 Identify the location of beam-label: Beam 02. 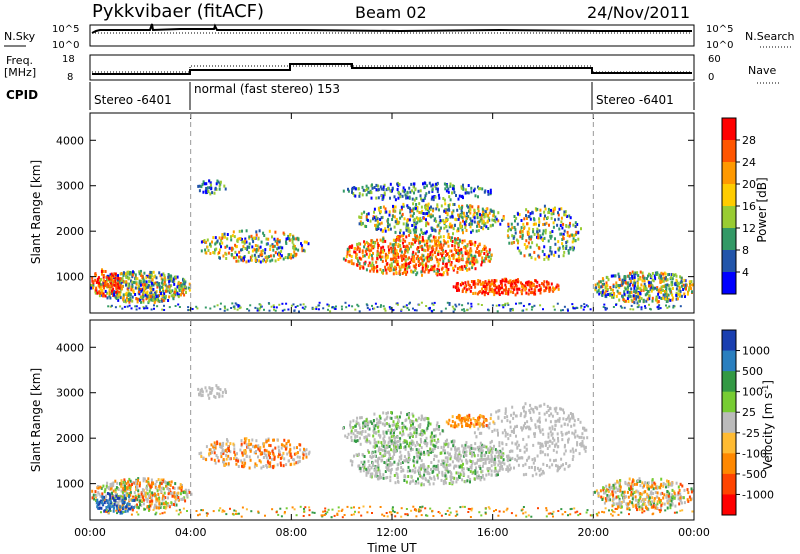
(391, 12).